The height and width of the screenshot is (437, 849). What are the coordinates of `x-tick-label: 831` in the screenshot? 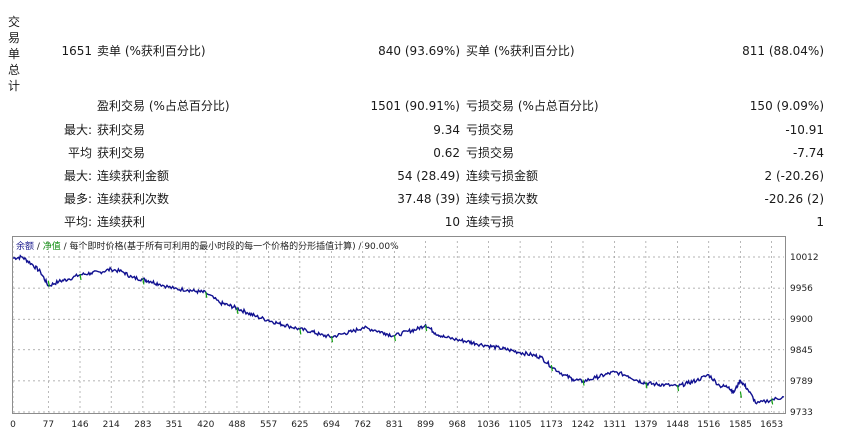 It's located at (394, 425).